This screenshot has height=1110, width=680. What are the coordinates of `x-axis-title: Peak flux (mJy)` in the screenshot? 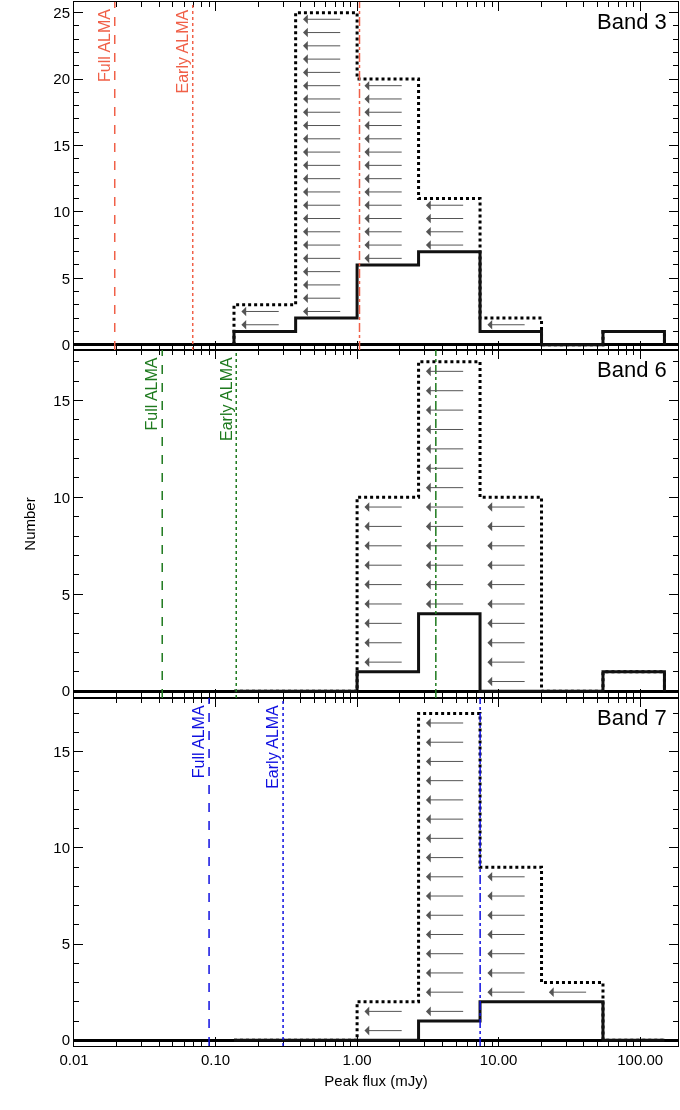 It's located at (376, 1080).